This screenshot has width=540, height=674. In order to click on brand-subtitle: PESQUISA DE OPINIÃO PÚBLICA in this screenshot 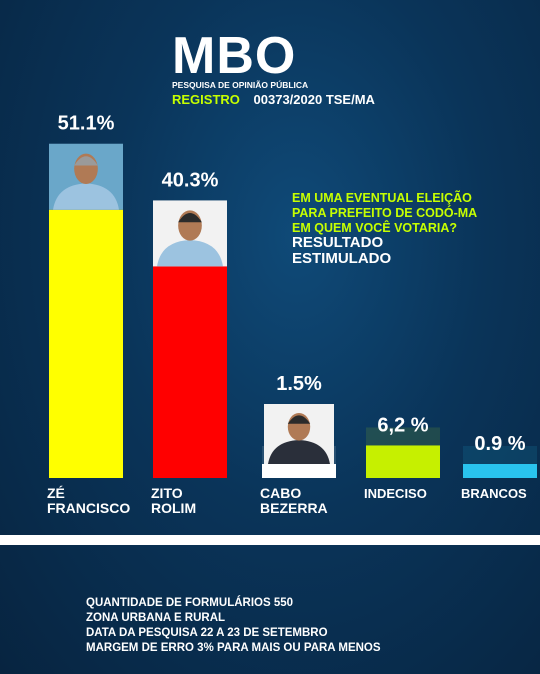, I will do `click(240, 85)`.